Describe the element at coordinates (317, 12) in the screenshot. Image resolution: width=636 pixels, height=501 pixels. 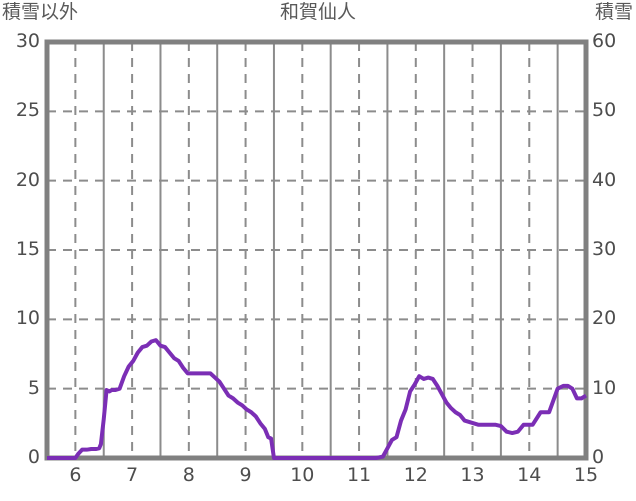
I see `chart-title: 和賀仙人` at that location.